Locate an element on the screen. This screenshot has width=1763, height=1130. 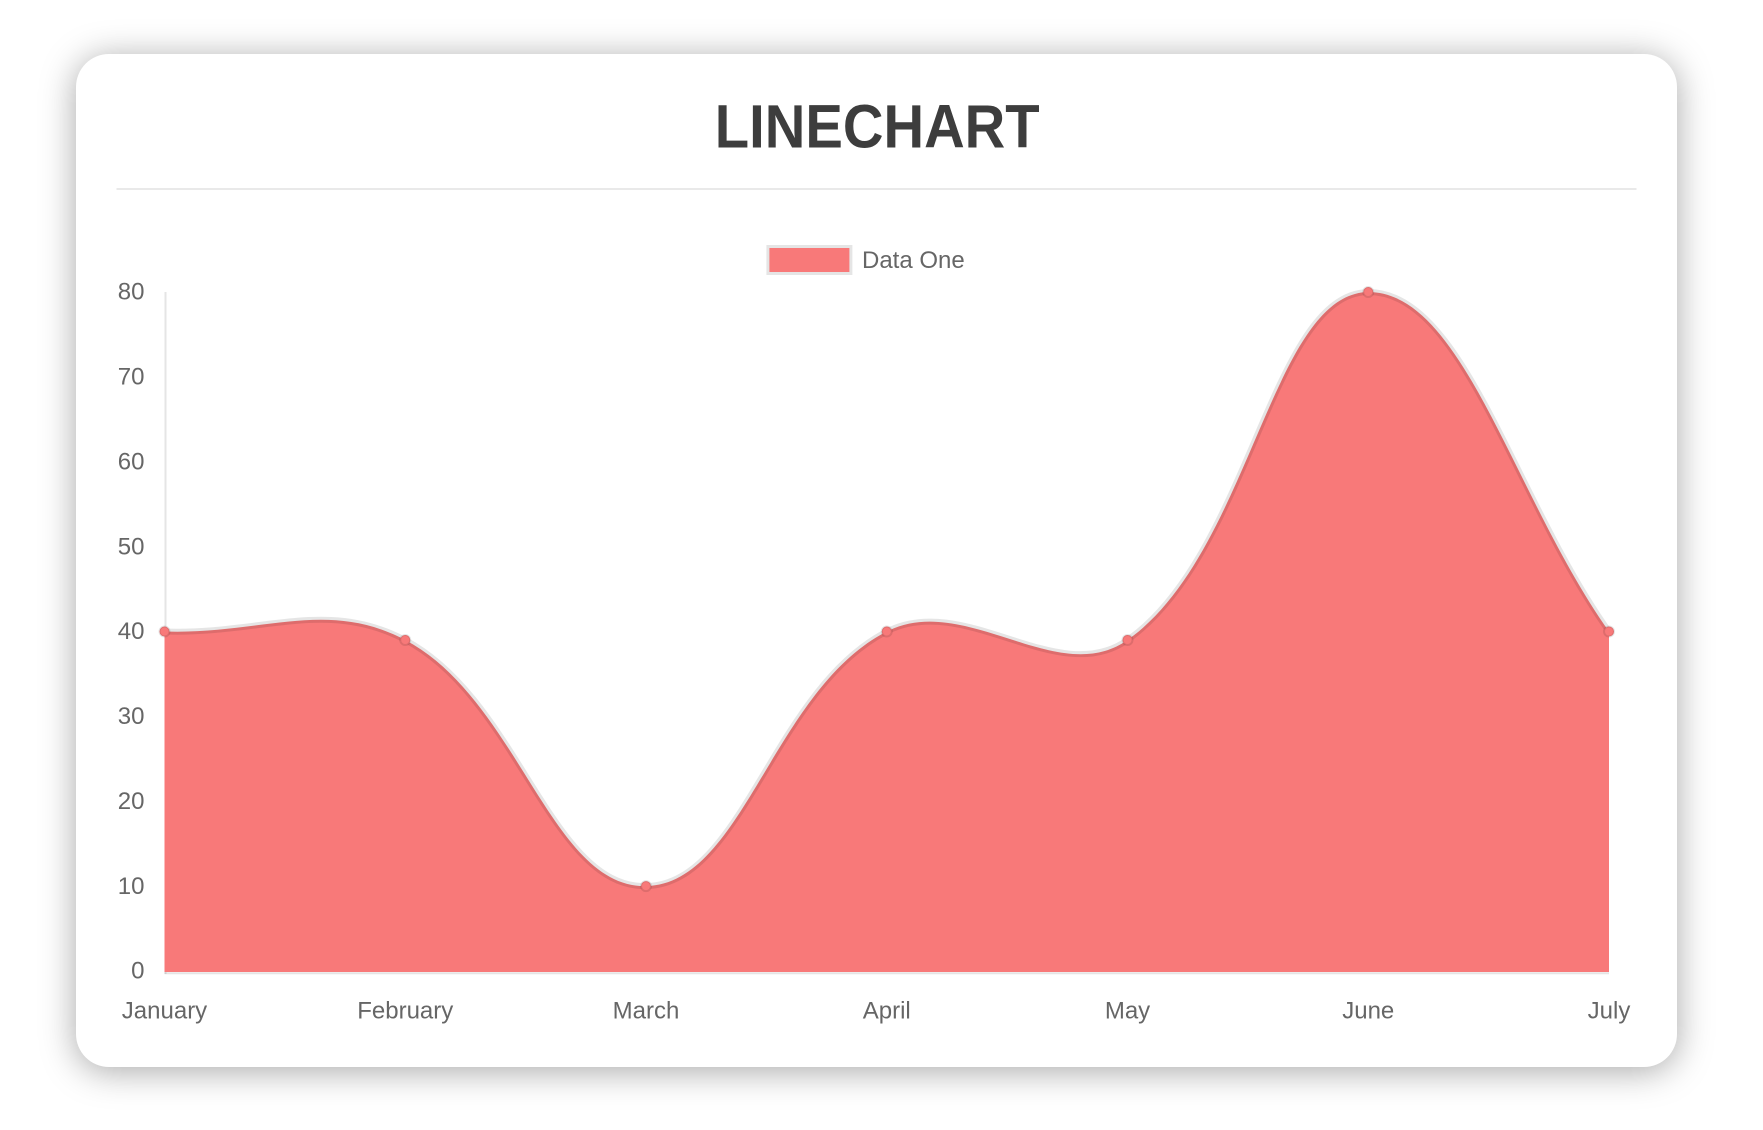
svg-text: 70 is located at coordinates (131, 377).